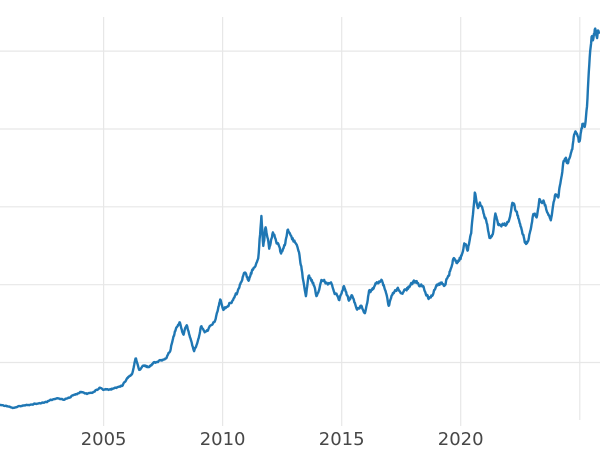 This screenshot has width=600, height=450. I want to click on x-tick-label-2010: 2010, so click(223, 439).